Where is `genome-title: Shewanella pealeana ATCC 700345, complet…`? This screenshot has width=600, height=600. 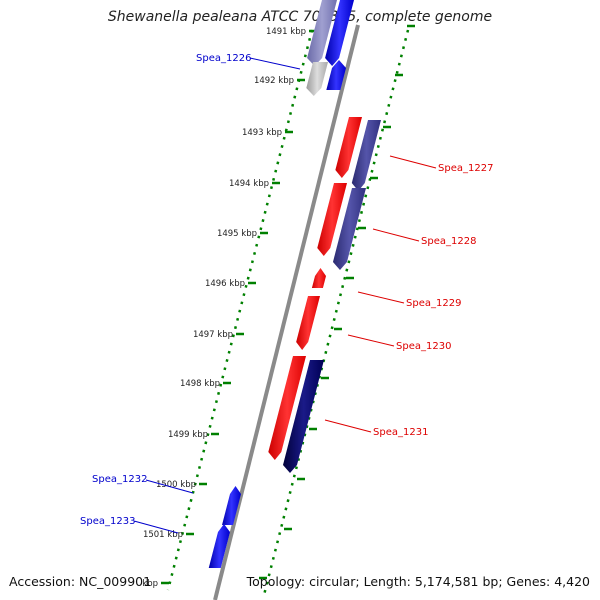
genome-title: Shewanella pealeana ATCC 700345, complet… is located at coordinates (300, 17).